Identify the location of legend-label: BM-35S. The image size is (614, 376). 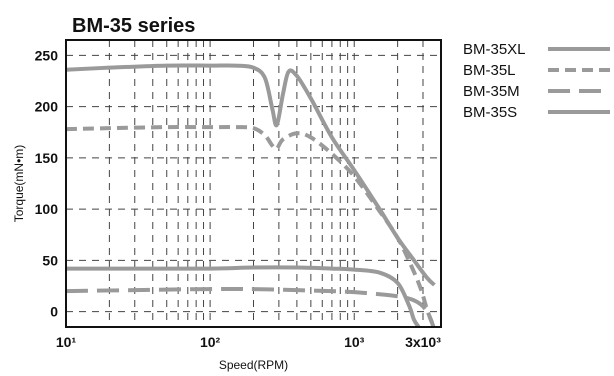
(490, 112).